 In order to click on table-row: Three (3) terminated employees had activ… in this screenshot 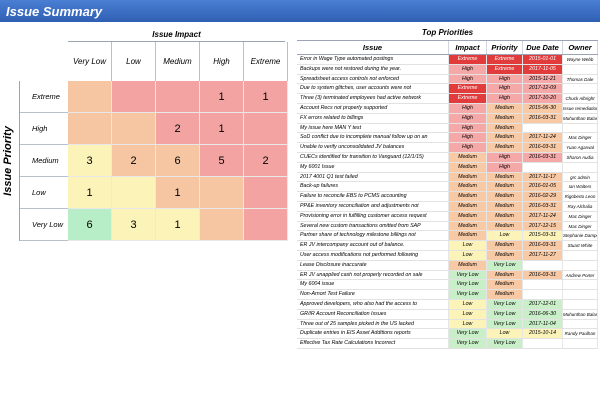, I will do `click(447, 99)`.